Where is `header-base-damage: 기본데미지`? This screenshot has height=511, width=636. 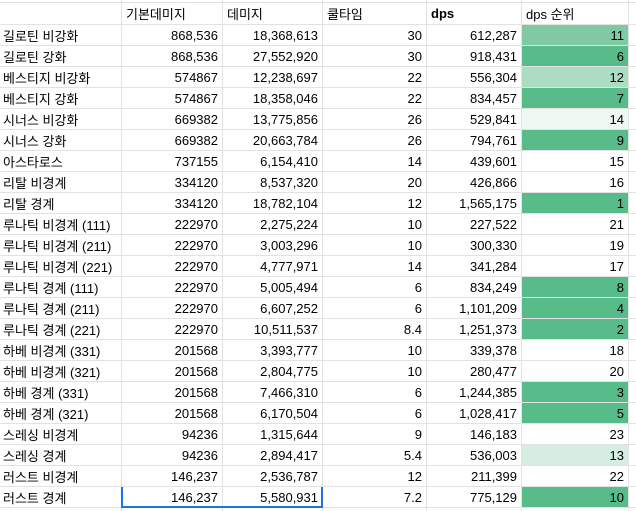 header-base-damage: 기본데미지 is located at coordinates (172, 14).